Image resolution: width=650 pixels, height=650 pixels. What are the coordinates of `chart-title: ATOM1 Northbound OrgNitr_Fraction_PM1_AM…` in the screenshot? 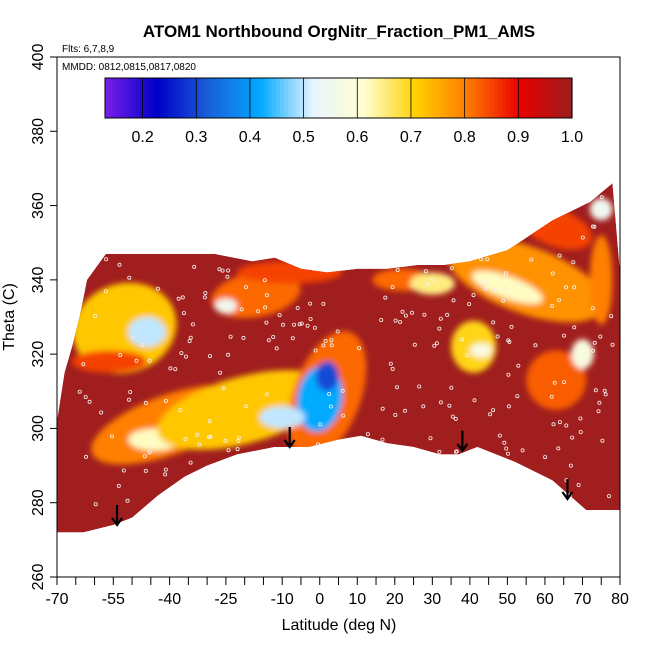 It's located at (339, 31).